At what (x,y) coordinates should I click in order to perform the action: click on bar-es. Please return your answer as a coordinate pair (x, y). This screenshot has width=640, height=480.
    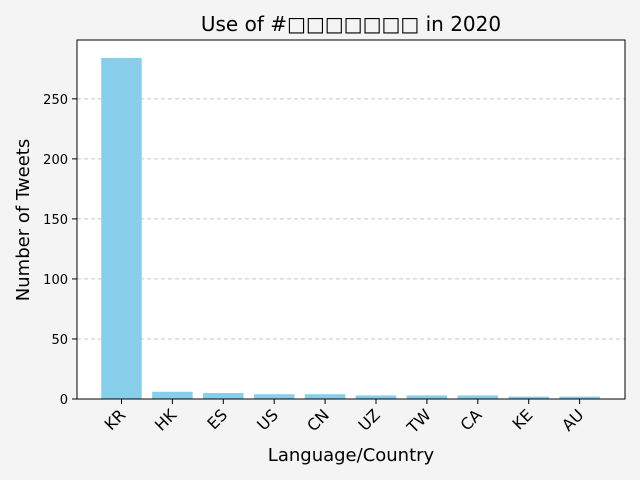
    Looking at the image, I should click on (223, 395).